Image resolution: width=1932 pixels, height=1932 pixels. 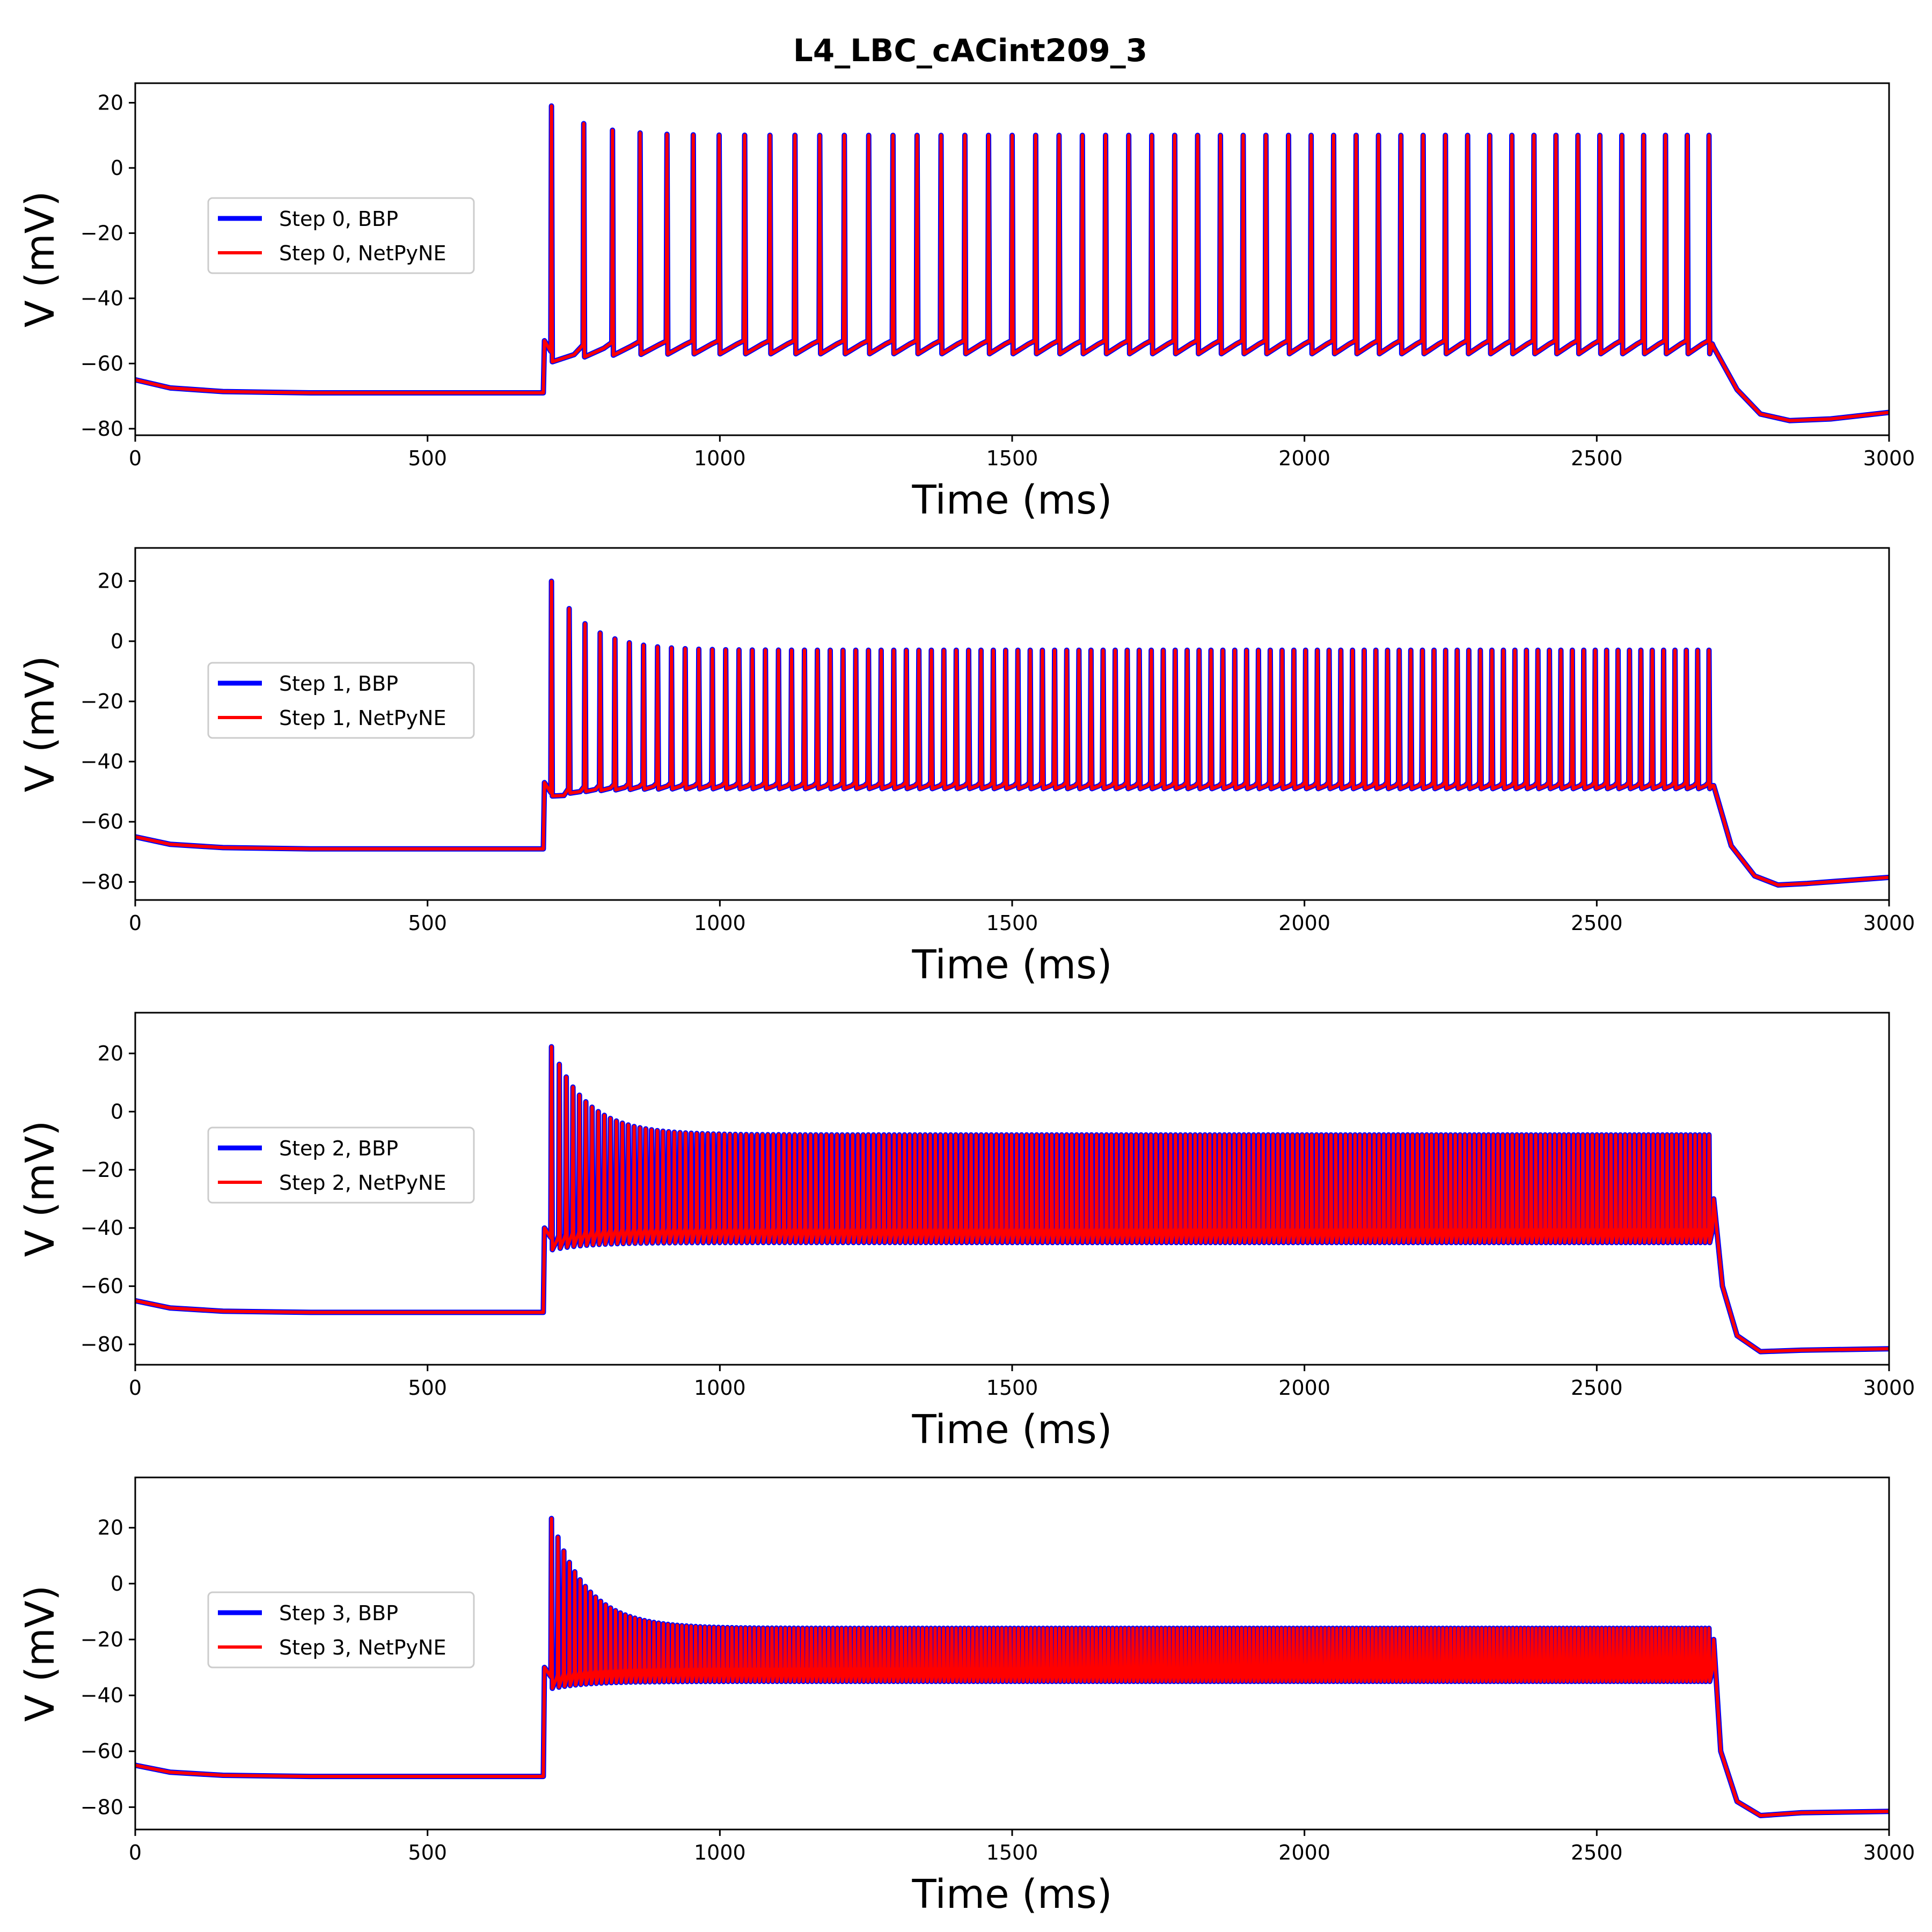 I want to click on legend-label: Step 0, BBP, so click(x=338, y=219).